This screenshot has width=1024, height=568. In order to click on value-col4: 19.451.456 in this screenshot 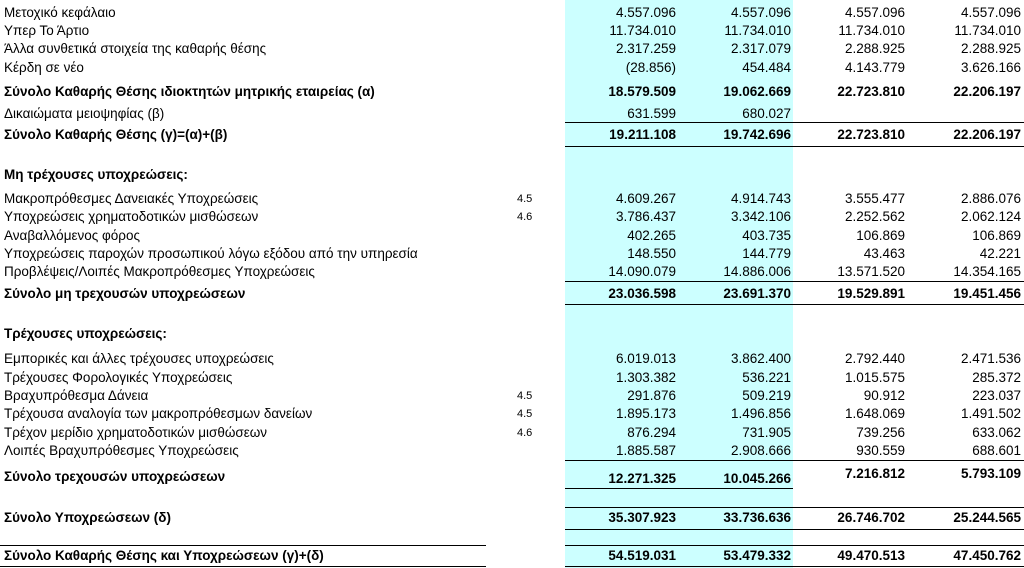, I will do `click(987, 293)`.